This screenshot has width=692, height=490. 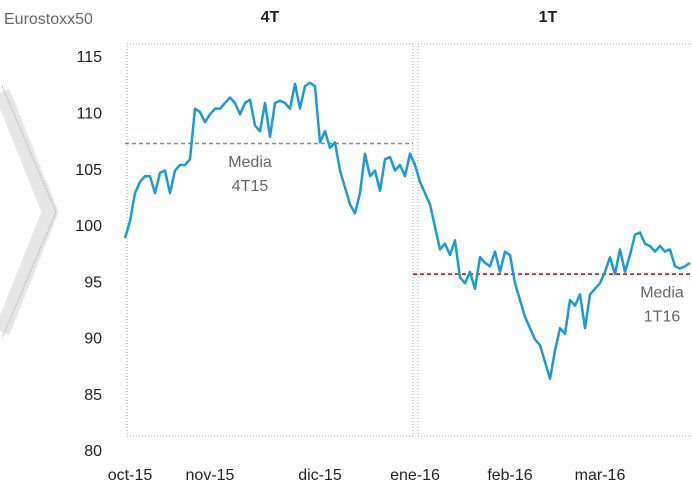 What do you see at coordinates (130, 475) in the screenshot?
I see `x-tick-label: oct-15` at bounding box center [130, 475].